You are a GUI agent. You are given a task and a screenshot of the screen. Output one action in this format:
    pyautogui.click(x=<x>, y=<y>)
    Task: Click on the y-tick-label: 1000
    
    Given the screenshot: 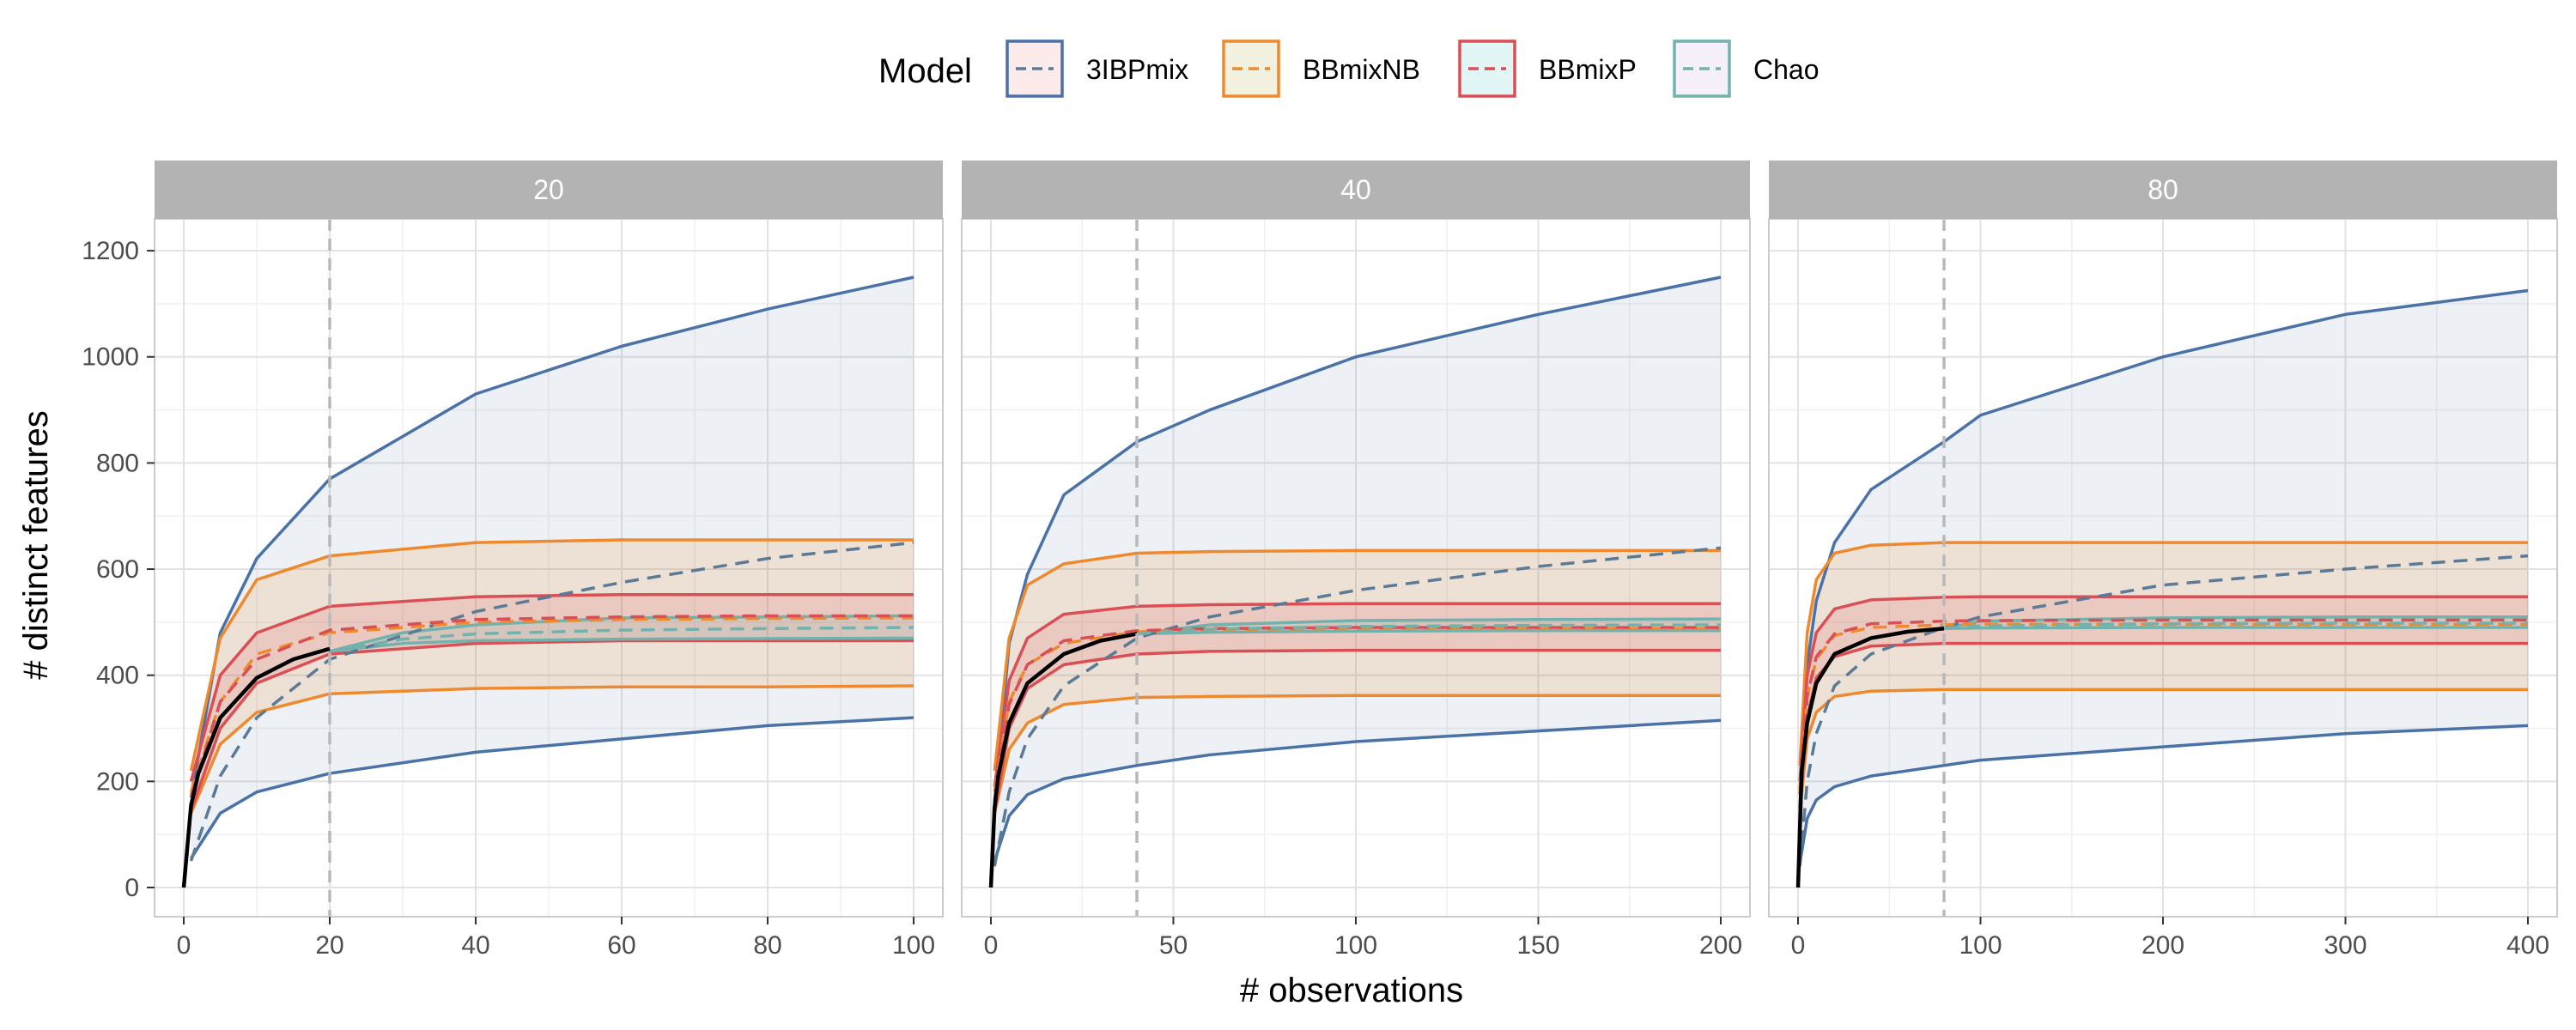 What is the action you would take?
    pyautogui.click(x=111, y=357)
    